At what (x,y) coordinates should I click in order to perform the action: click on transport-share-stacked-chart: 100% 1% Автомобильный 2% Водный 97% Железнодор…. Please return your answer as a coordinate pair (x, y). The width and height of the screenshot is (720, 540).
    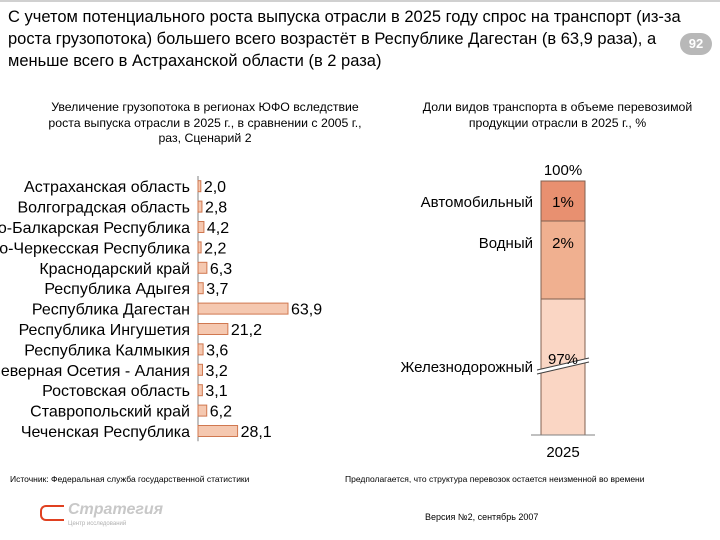
    Looking at the image, I should click on (497, 311).